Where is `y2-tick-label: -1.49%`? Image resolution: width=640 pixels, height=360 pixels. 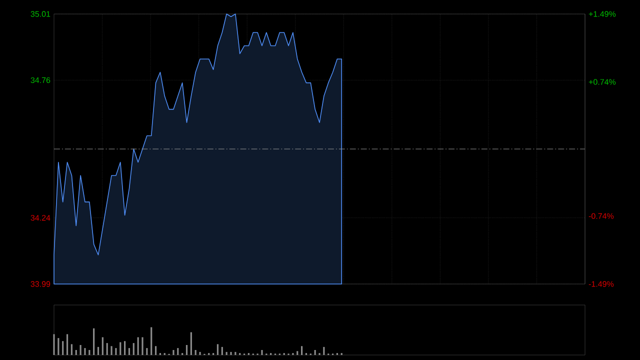 y2-tick-label: -1.49% is located at coordinates (601, 284).